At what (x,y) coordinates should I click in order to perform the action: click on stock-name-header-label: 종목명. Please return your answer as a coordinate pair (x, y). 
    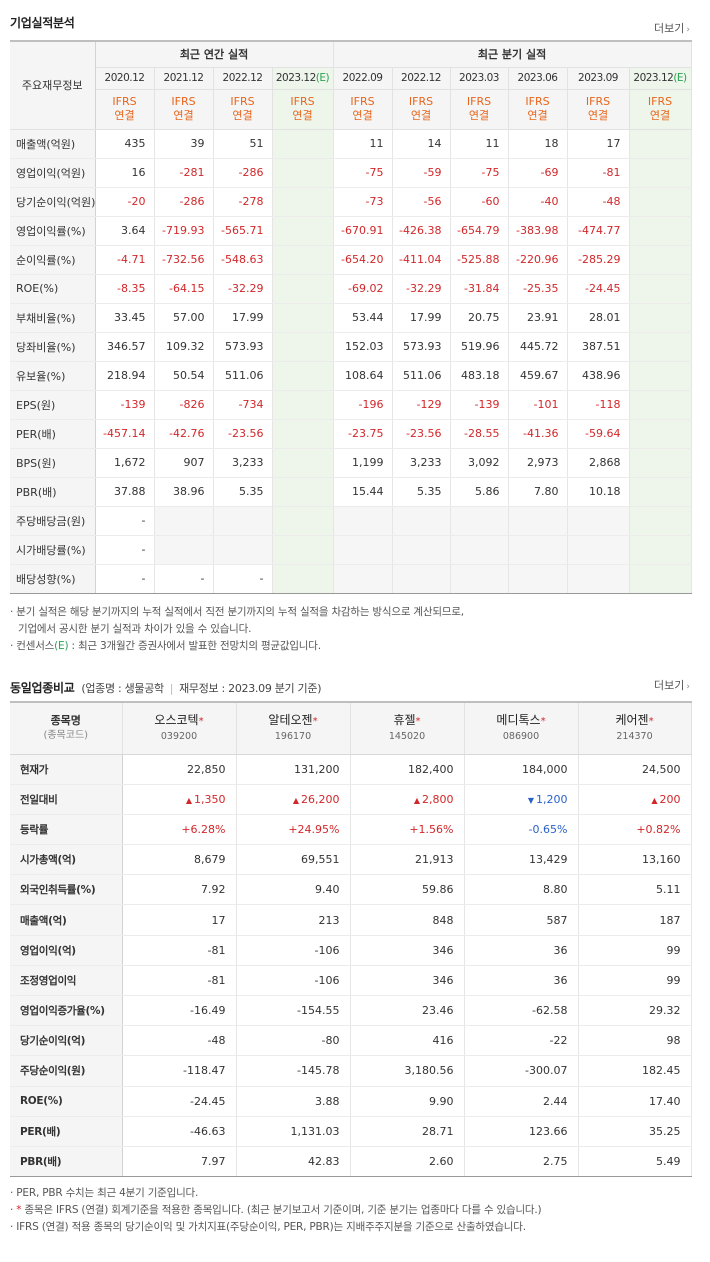
    Looking at the image, I should click on (65, 721).